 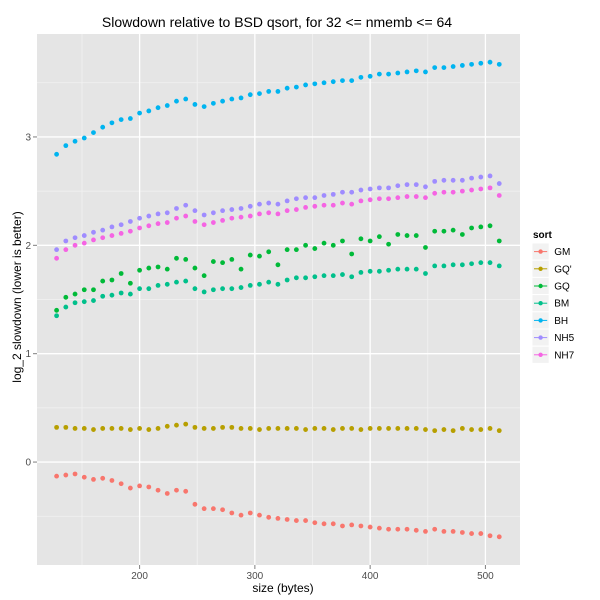 What do you see at coordinates (543, 235) in the screenshot?
I see `legend-title: sort` at bounding box center [543, 235].